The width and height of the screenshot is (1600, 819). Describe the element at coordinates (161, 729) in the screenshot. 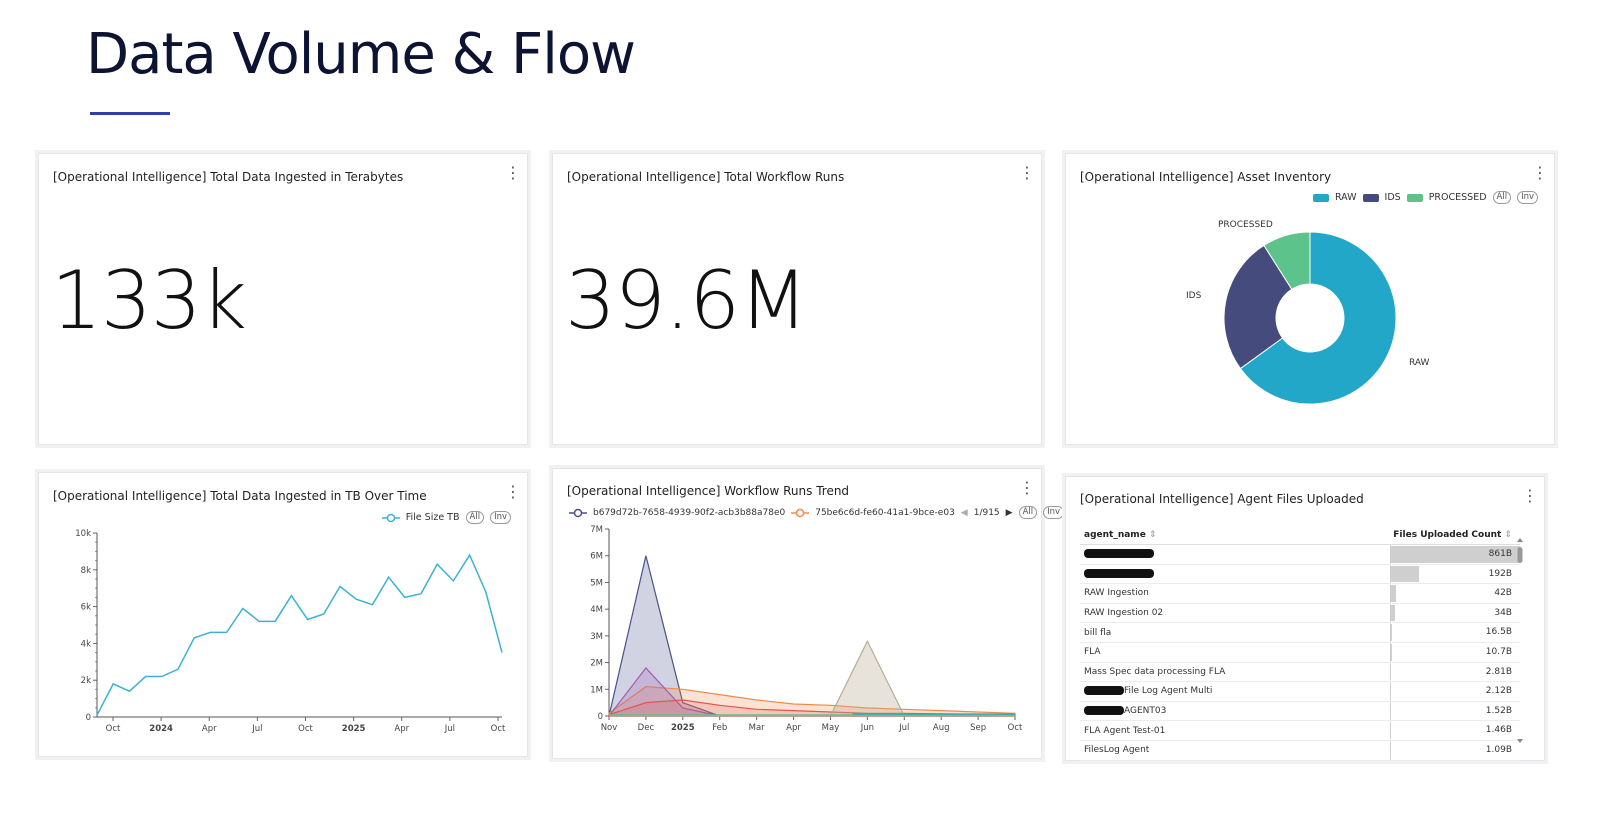

I see `x-tick-label: 2024` at that location.